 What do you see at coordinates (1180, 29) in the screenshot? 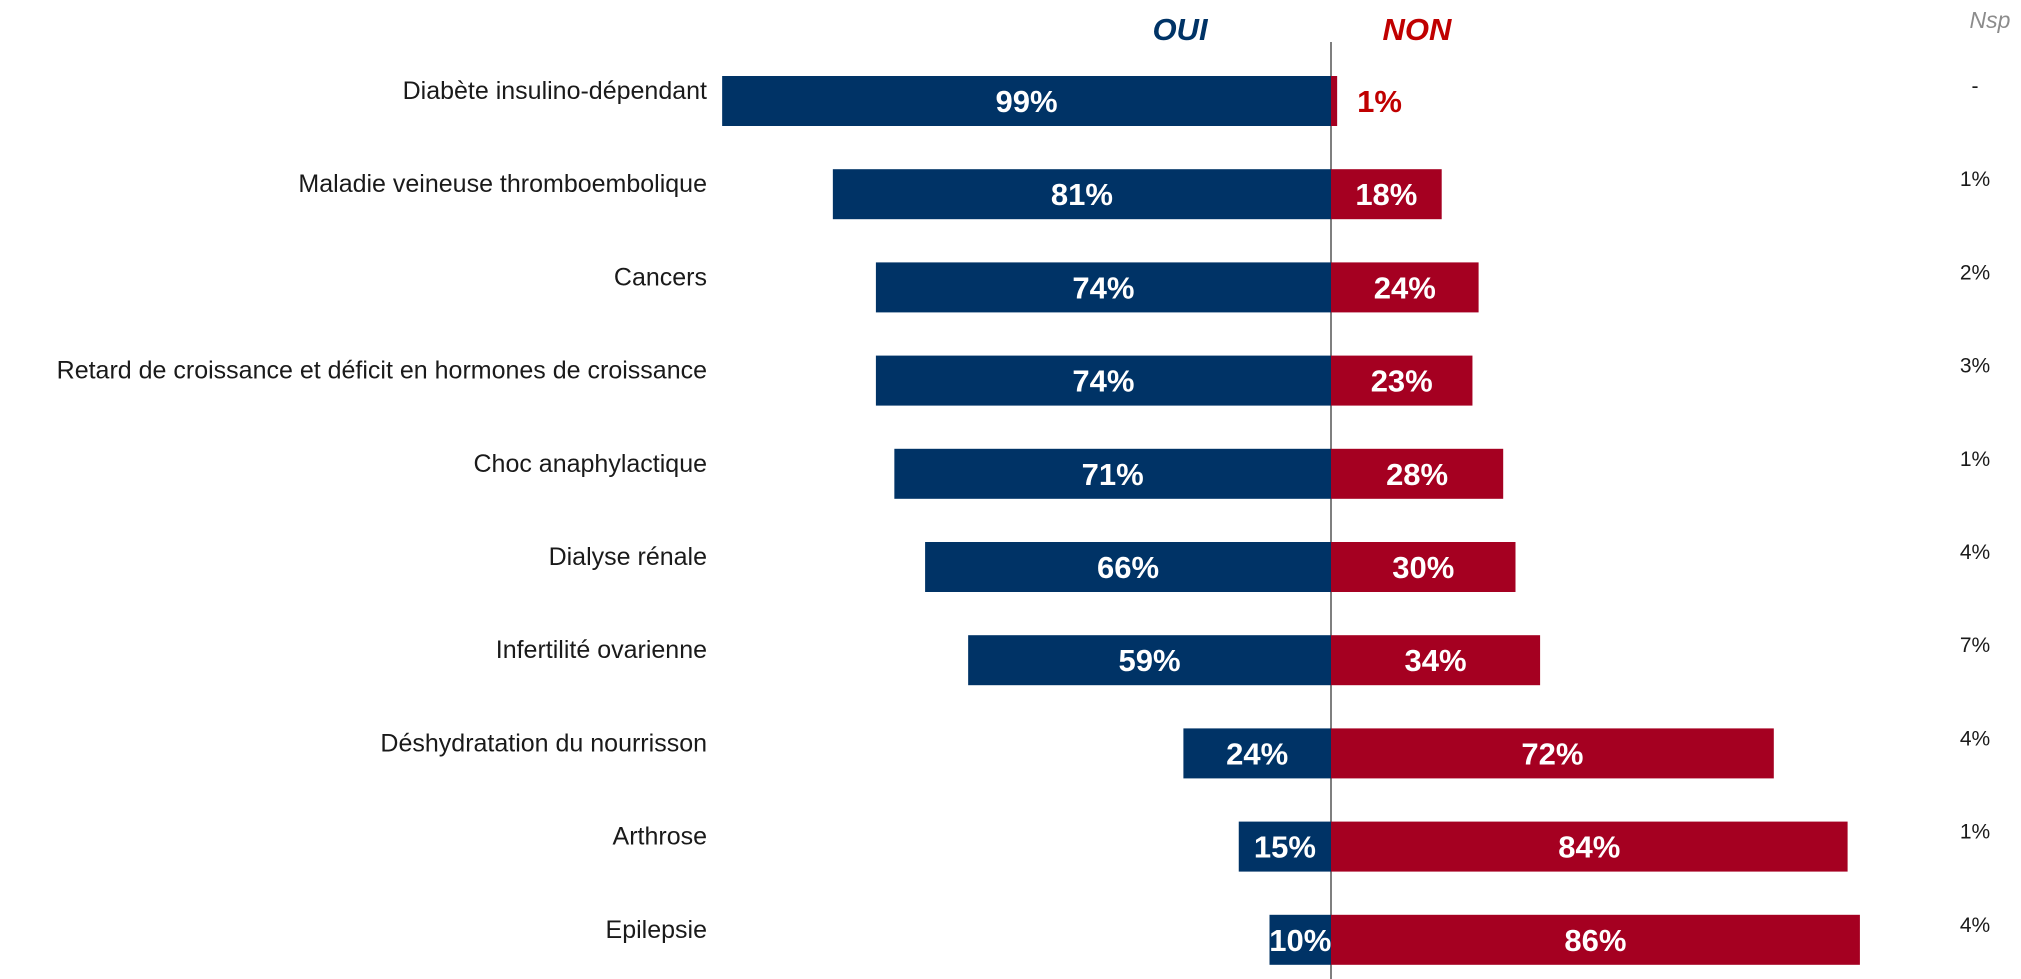
I see `header-oui: OUI` at bounding box center [1180, 29].